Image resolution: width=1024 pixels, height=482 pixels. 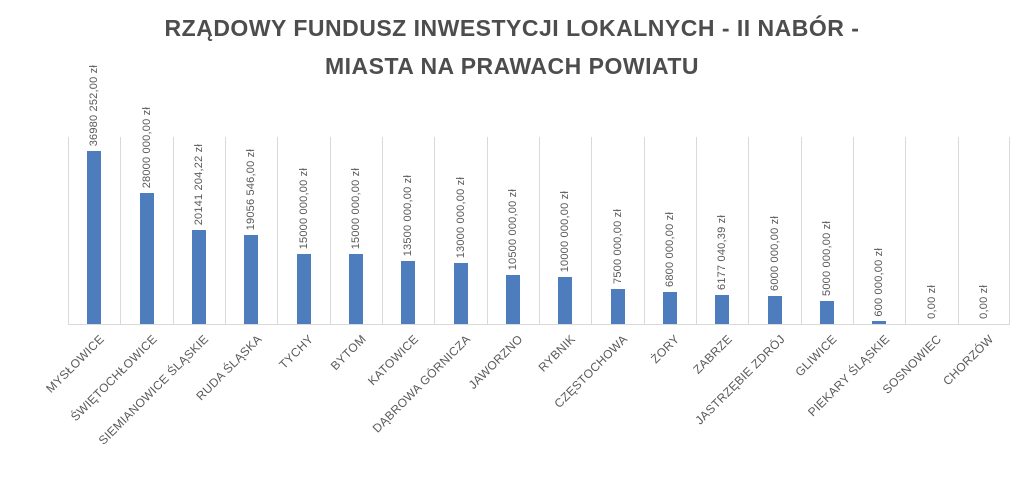 What do you see at coordinates (826, 312) in the screenshot?
I see `bar-gliwice` at bounding box center [826, 312].